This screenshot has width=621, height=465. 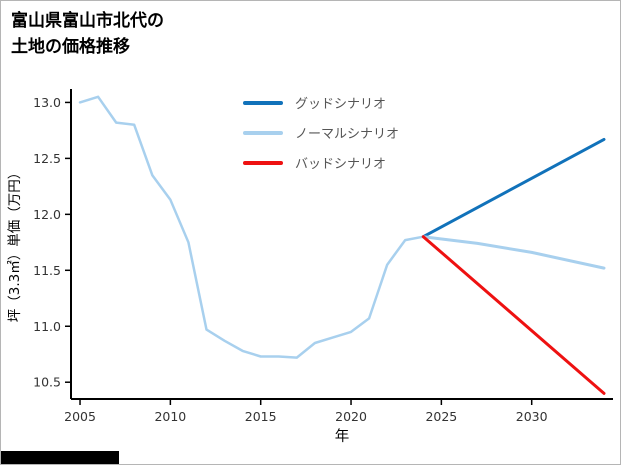 I want to click on legend-item-good-scenario: グッドシナリオ, so click(x=321, y=102).